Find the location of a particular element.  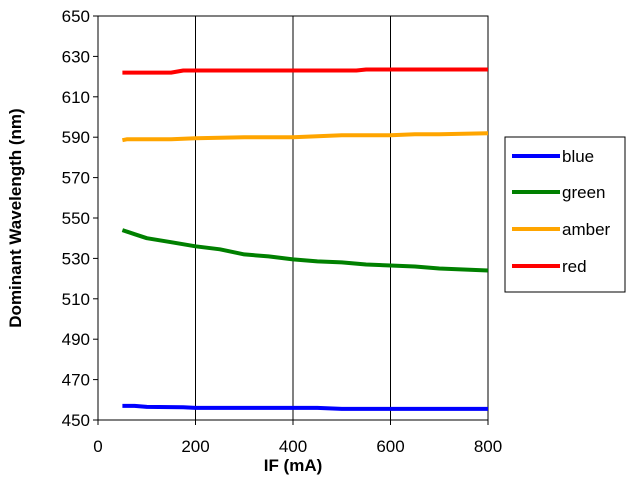

x-axis: 0 200 400 600 800 is located at coordinates (297, 438).